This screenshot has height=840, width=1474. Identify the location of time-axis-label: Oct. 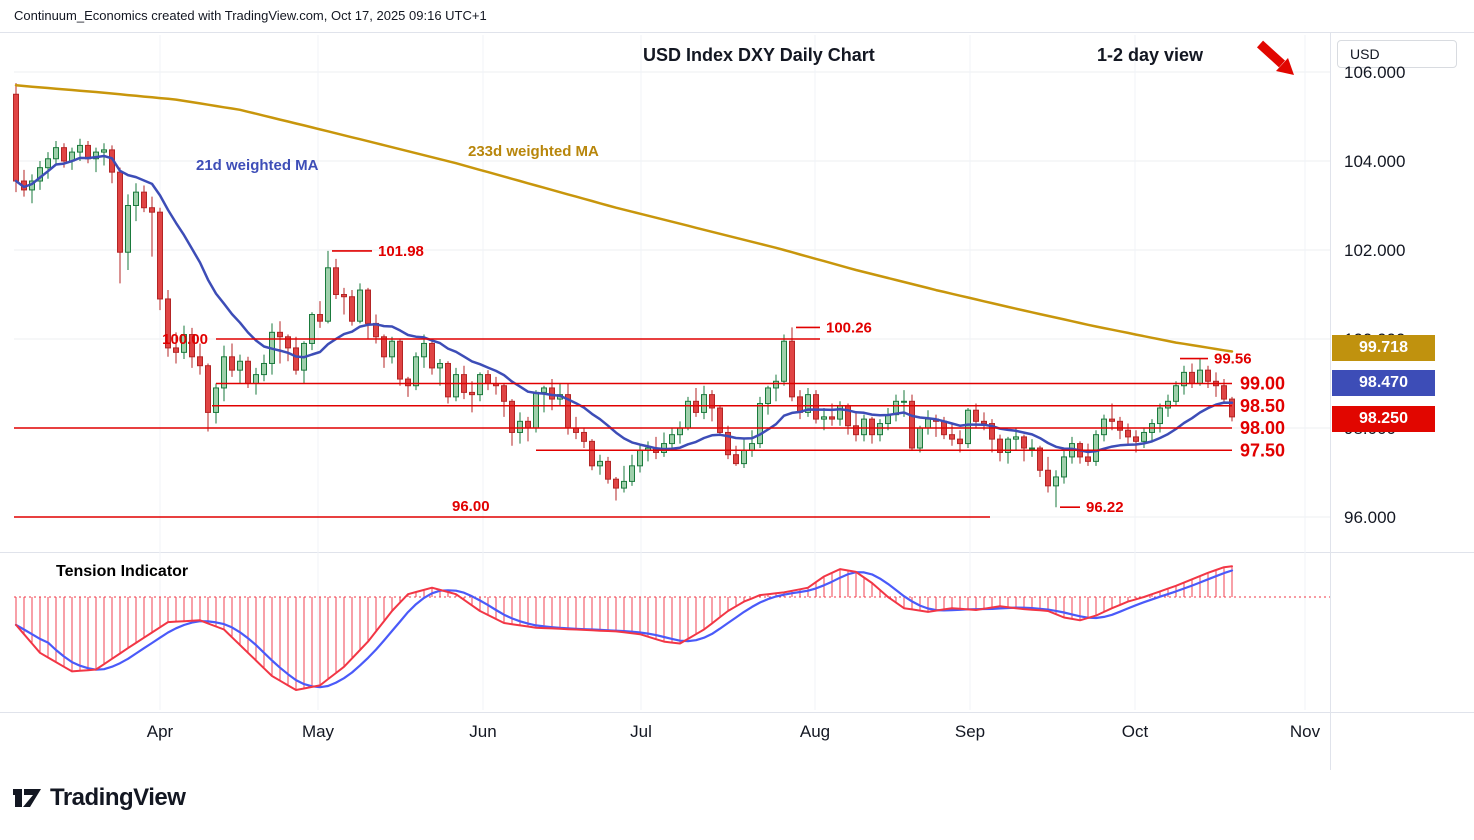
(1135, 731).